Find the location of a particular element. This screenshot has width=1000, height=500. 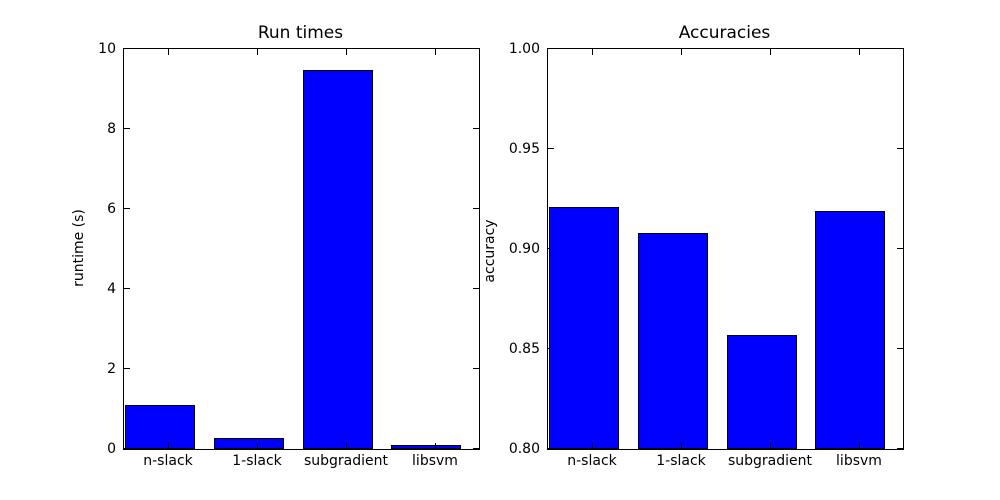

y-tick-label: 8 is located at coordinates (111, 129).